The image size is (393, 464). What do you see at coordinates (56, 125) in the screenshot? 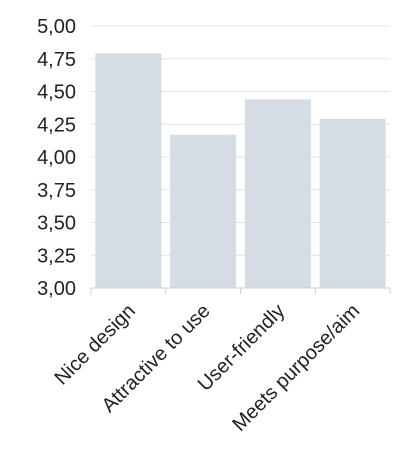
I see `y-tick-label: 4,25` at bounding box center [56, 125].